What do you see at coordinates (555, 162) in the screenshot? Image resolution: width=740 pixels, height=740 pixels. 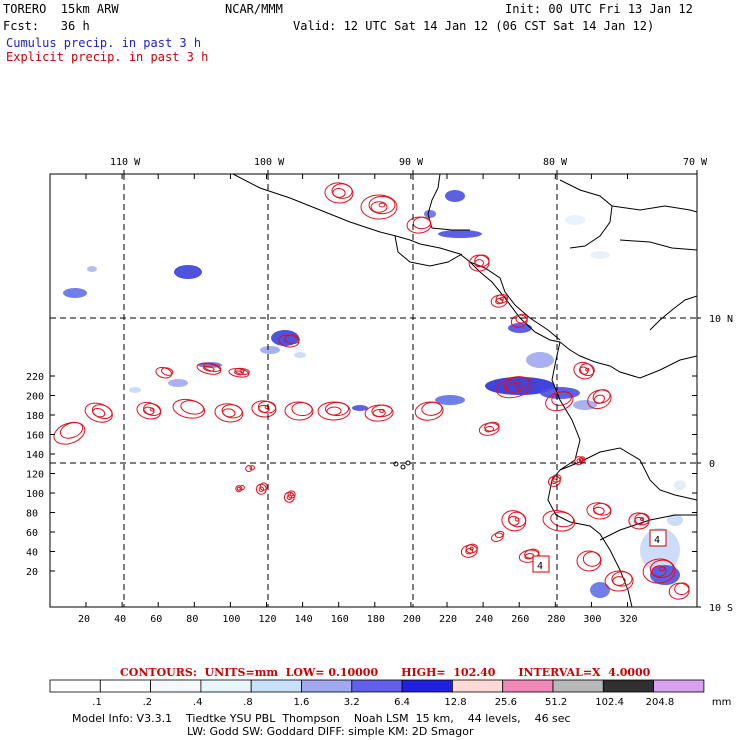 I see `lon-label: 80 W` at bounding box center [555, 162].